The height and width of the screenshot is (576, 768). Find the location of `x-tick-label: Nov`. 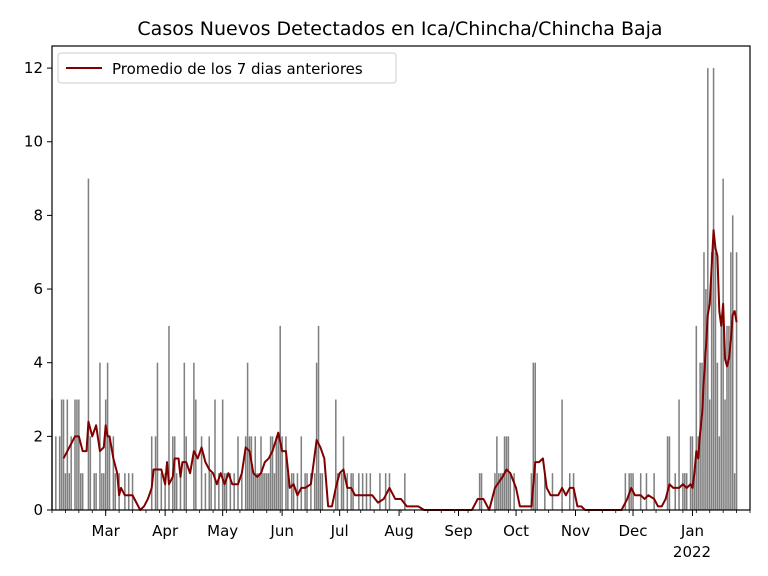

x-tick-label: Nov is located at coordinates (575, 531).